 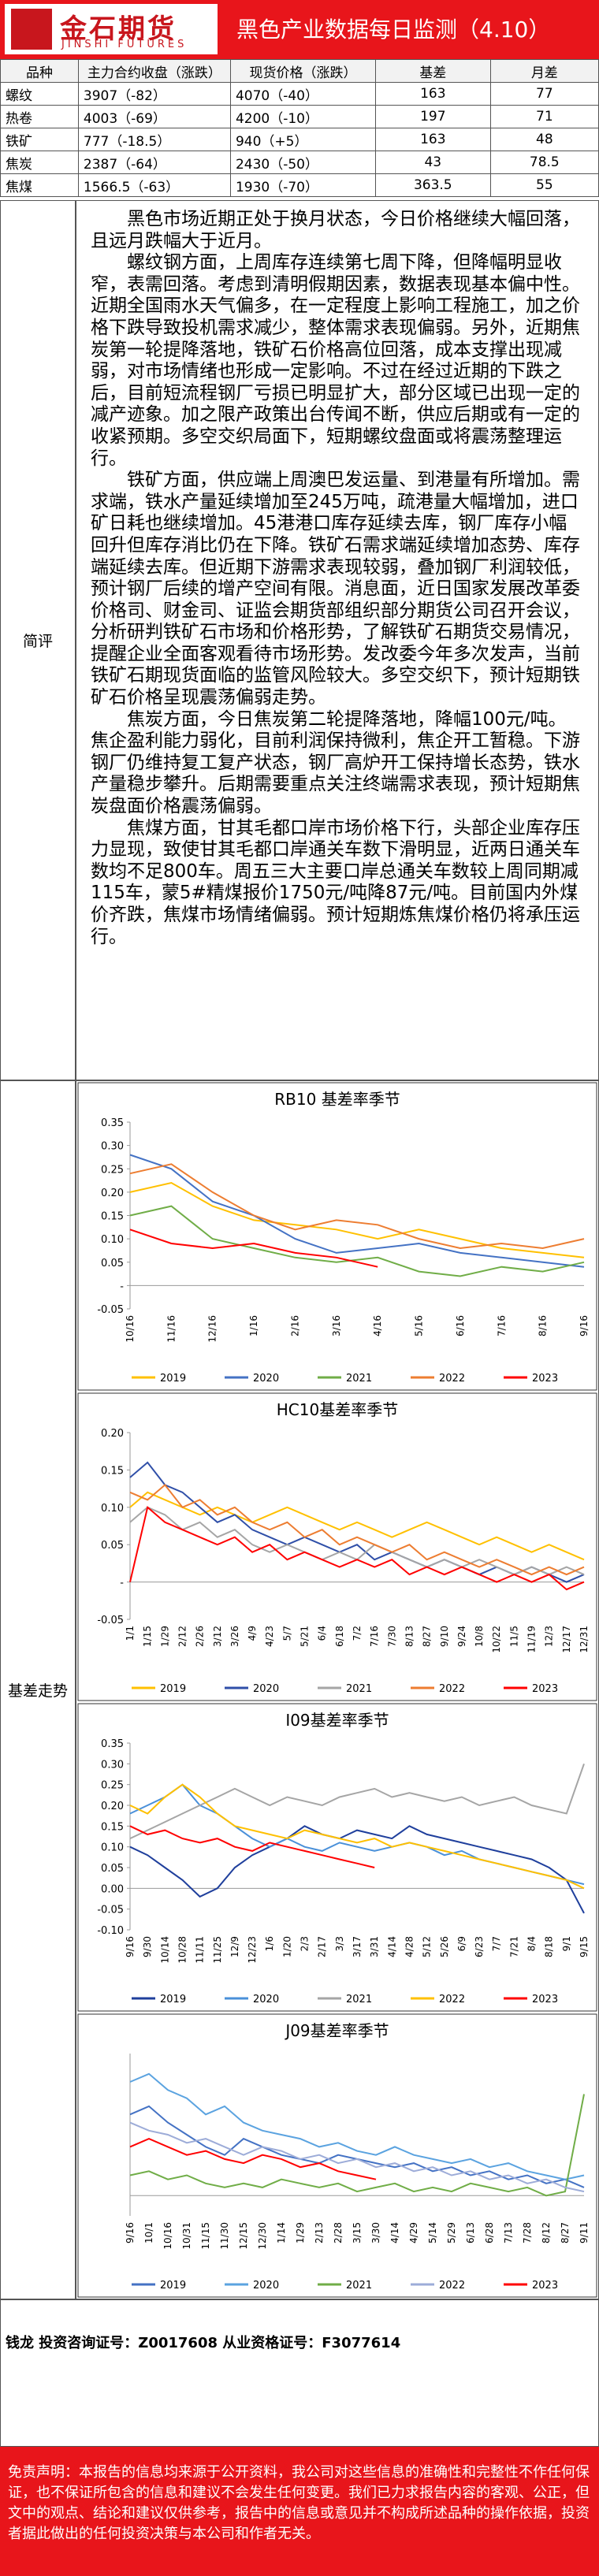 What do you see at coordinates (339, 1636) in the screenshot?
I see `x-tick-label: 6/18` at bounding box center [339, 1636].